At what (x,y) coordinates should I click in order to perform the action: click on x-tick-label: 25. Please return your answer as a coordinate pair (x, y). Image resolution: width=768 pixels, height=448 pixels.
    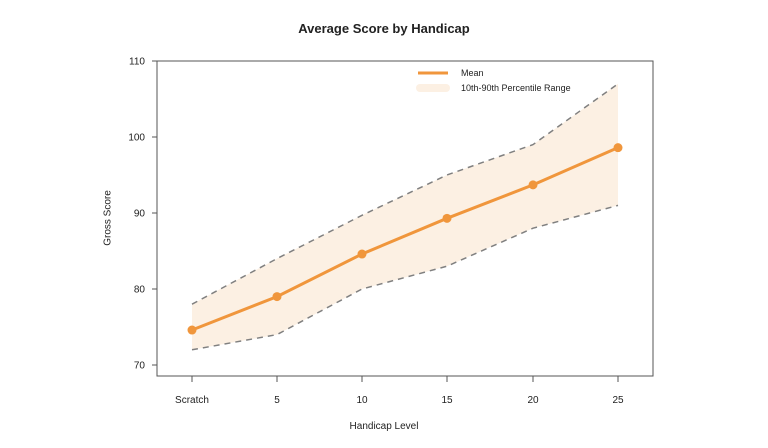
    Looking at the image, I should click on (618, 400).